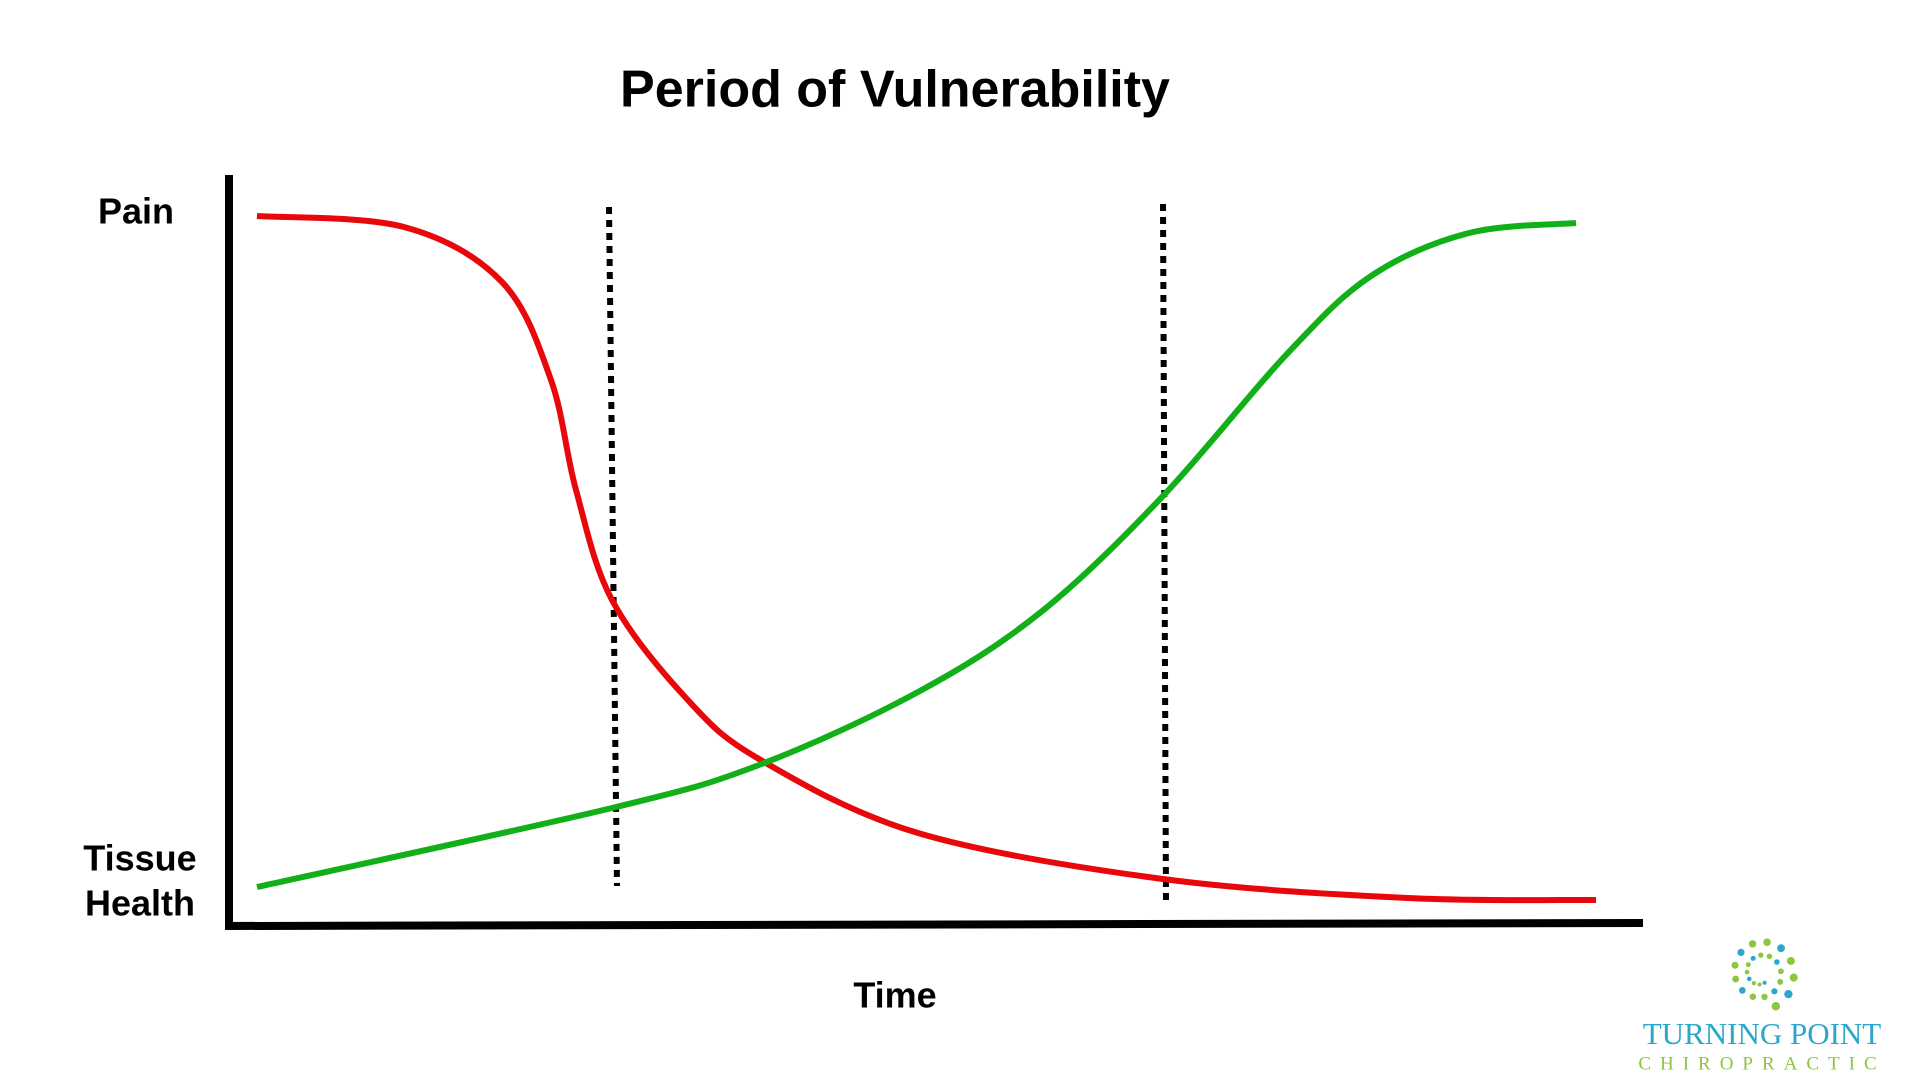  What do you see at coordinates (140, 903) in the screenshot?
I see `health-label: Health` at bounding box center [140, 903].